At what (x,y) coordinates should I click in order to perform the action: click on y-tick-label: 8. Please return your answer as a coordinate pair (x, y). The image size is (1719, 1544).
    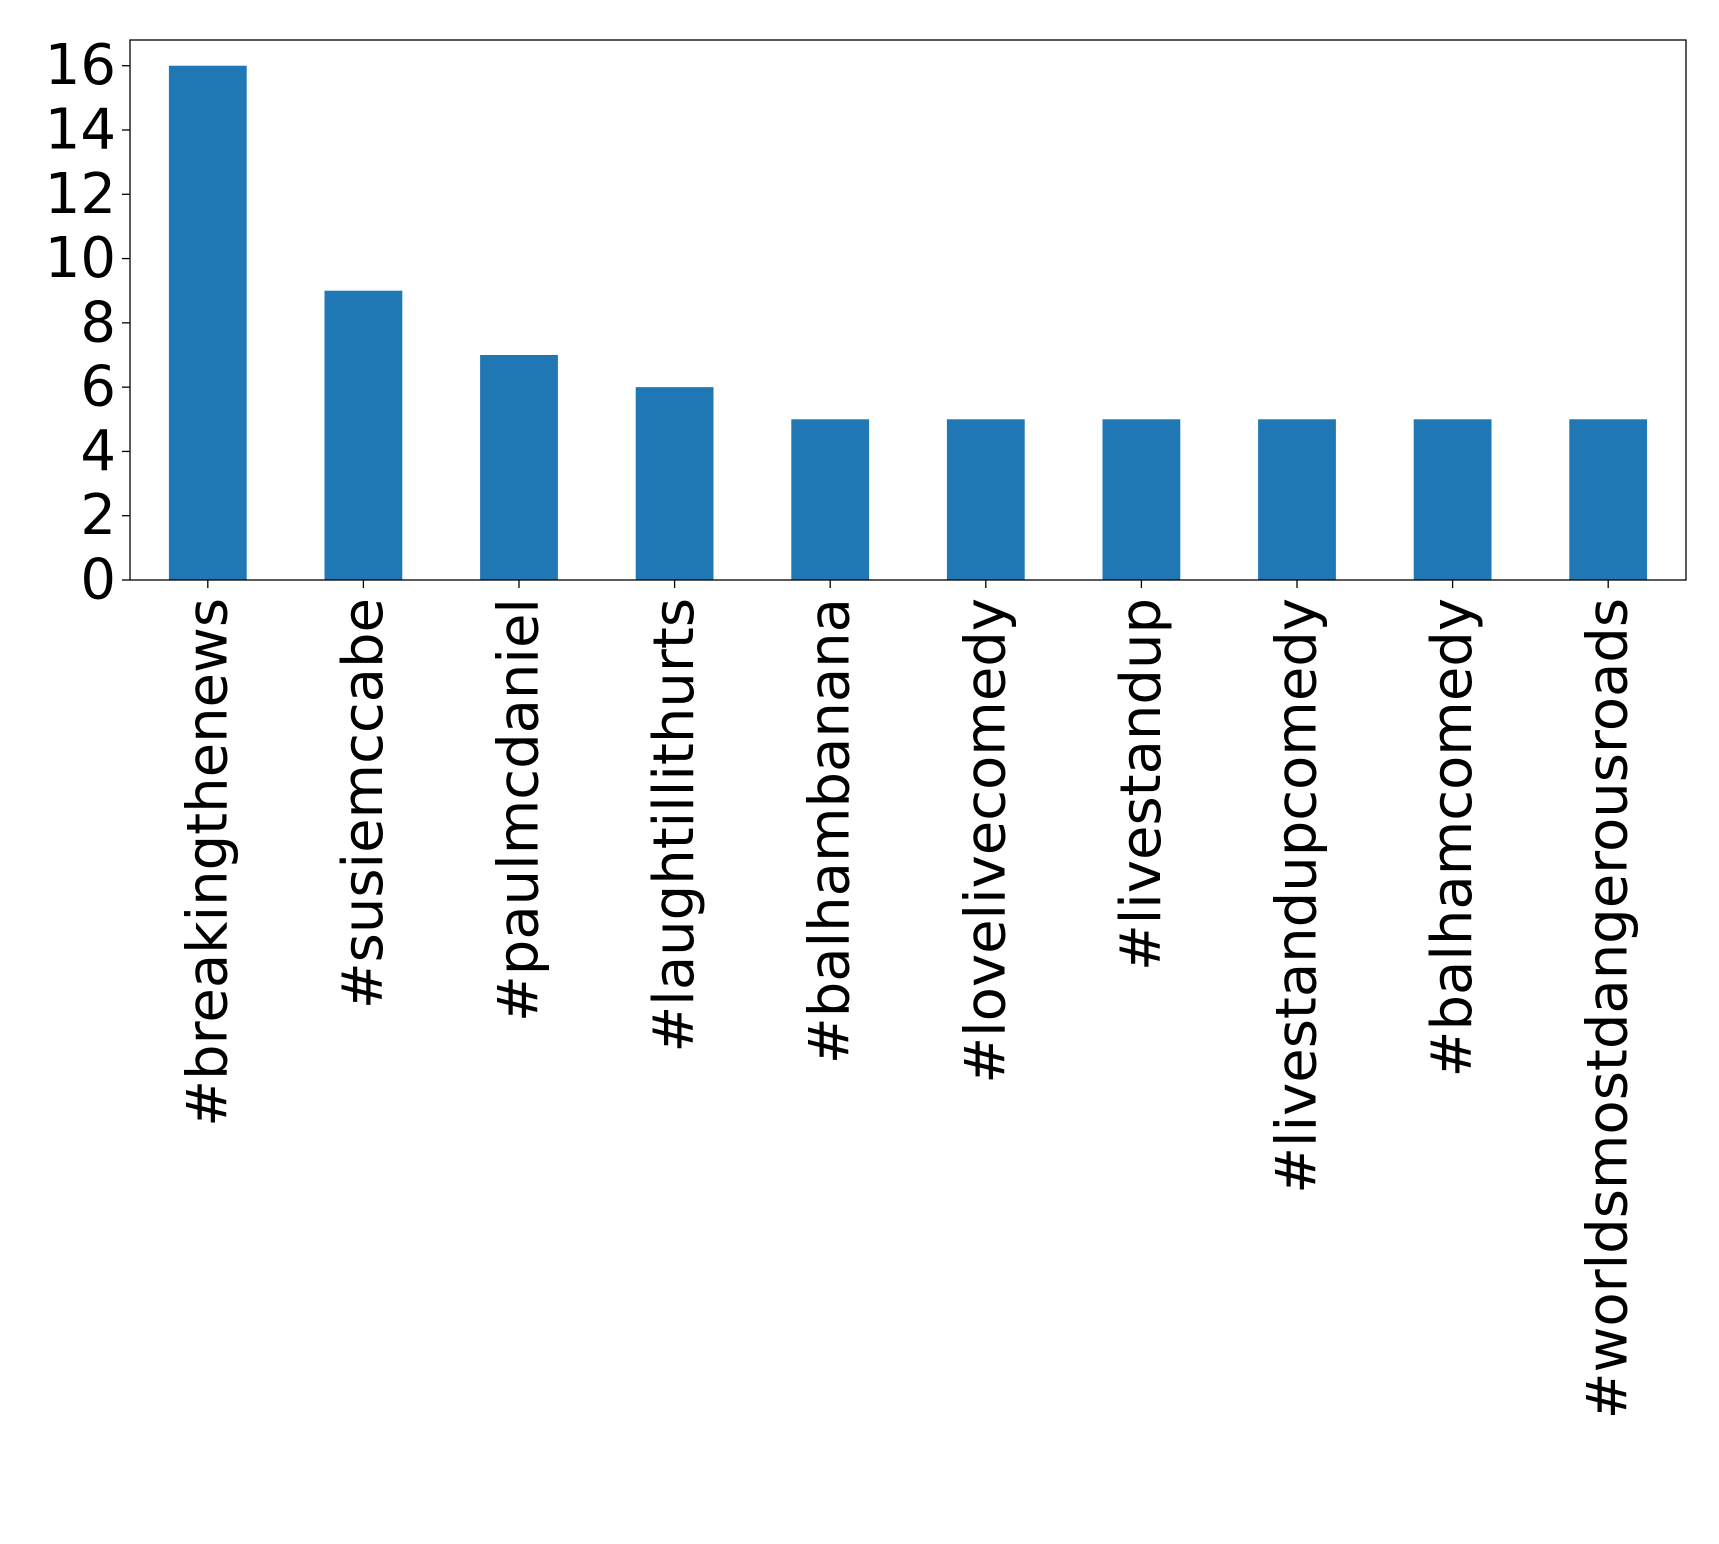
    Looking at the image, I should click on (98, 322).